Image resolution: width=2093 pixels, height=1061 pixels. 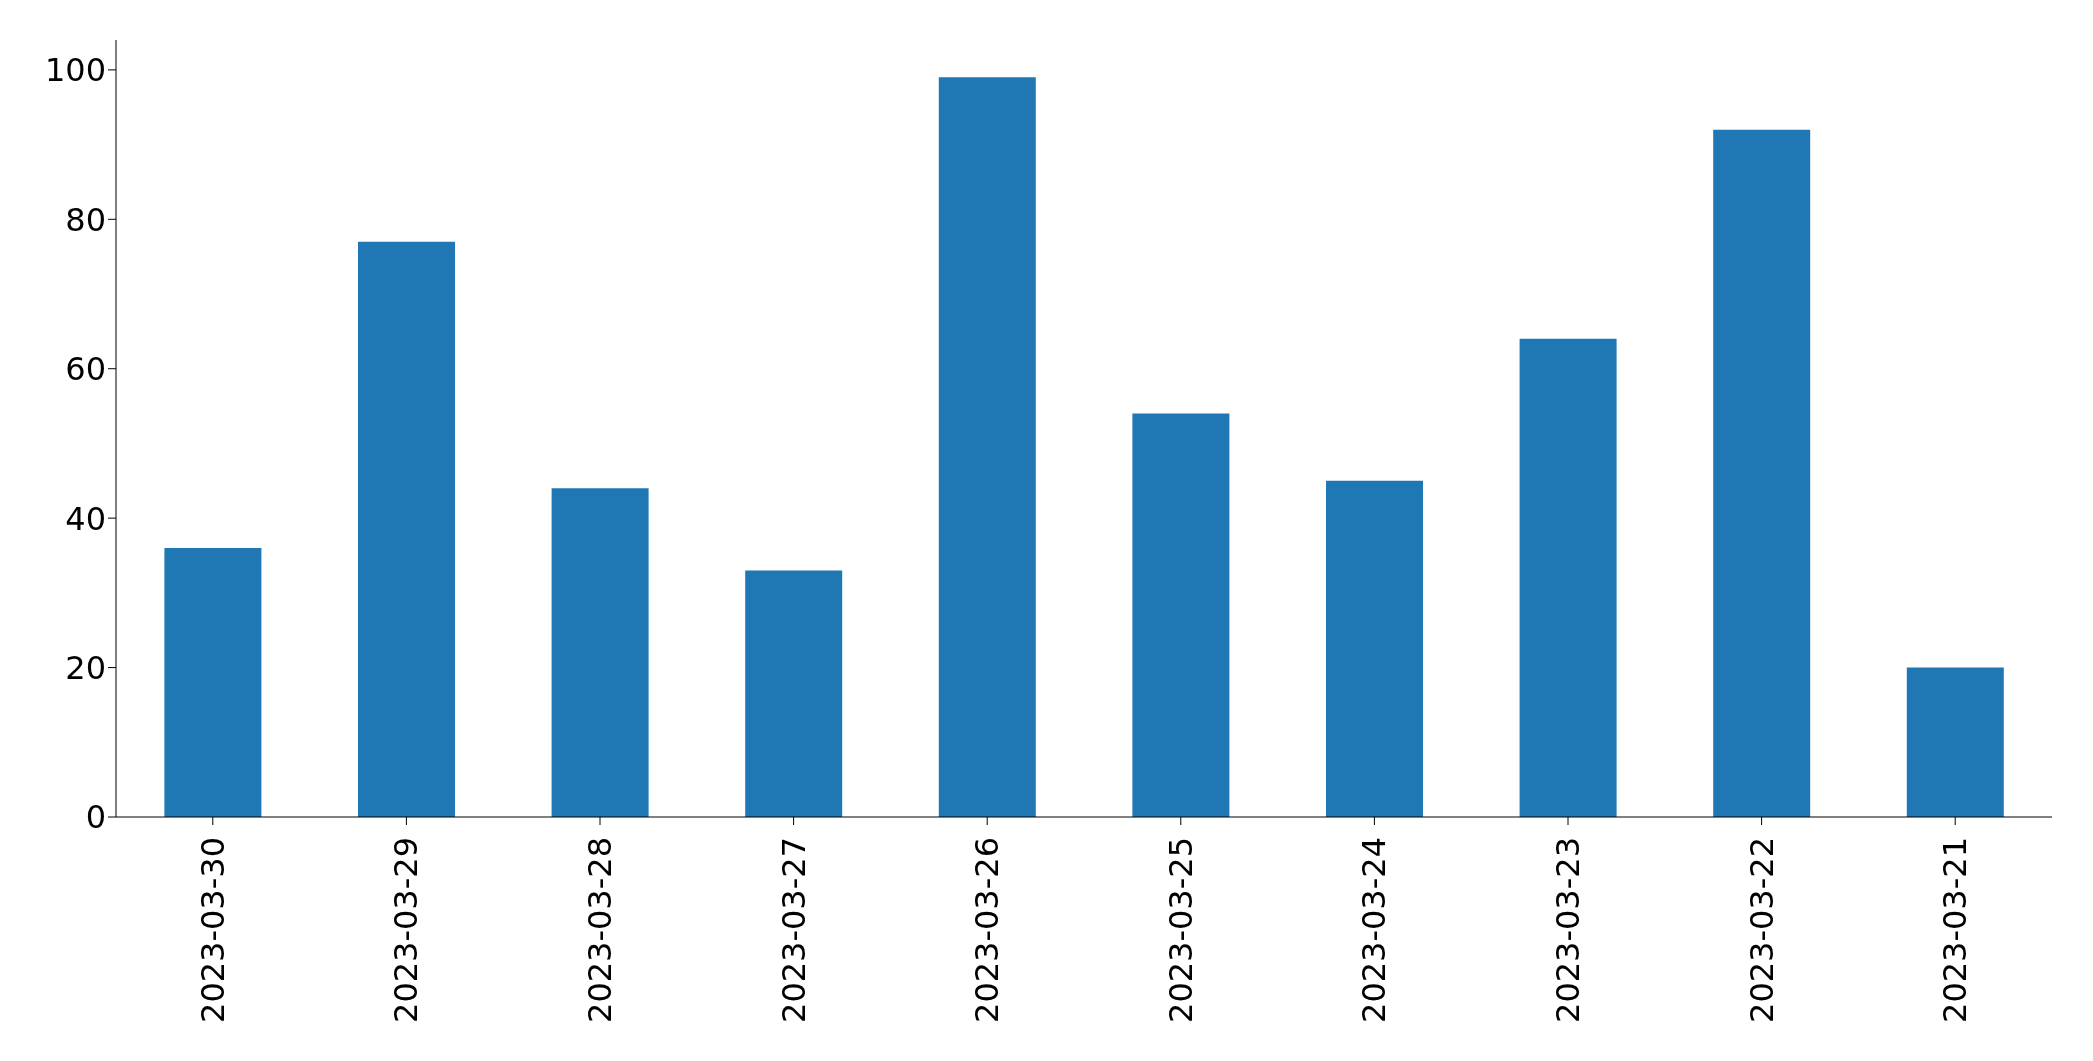 I want to click on y-tick-label: 20, so click(x=85, y=667).